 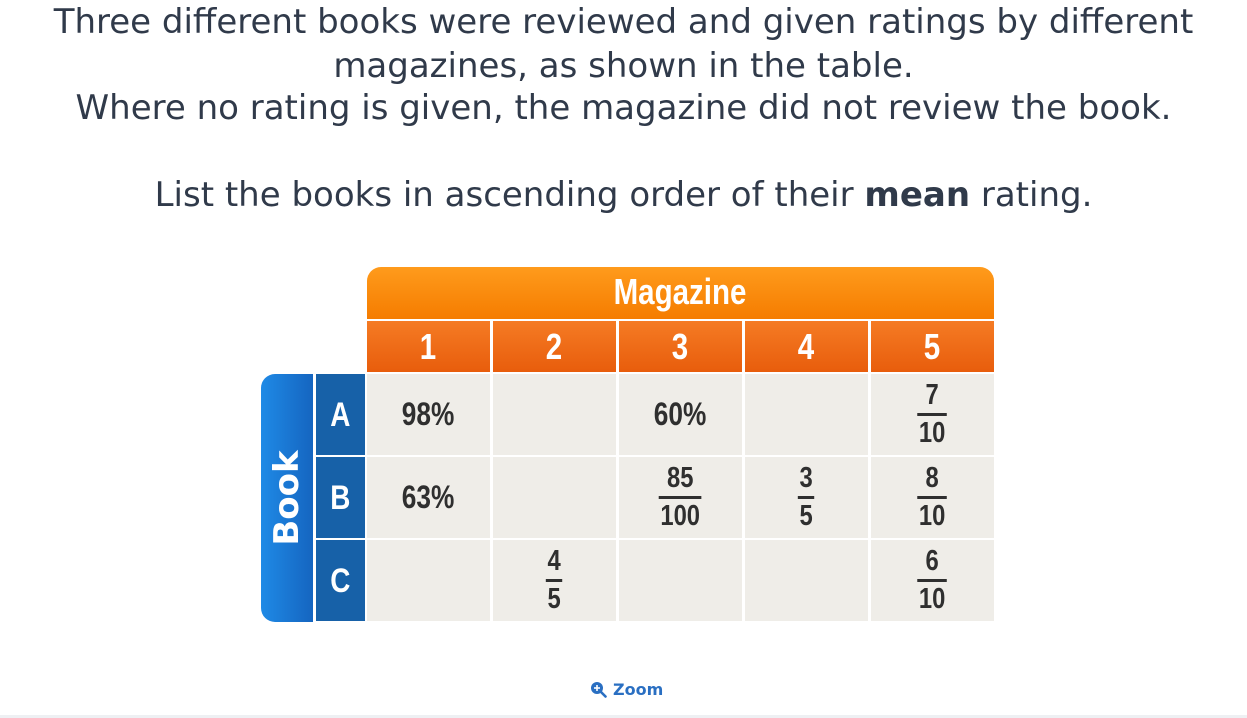 I want to click on rating-cell-b-5: 8 10, so click(x=932, y=497).